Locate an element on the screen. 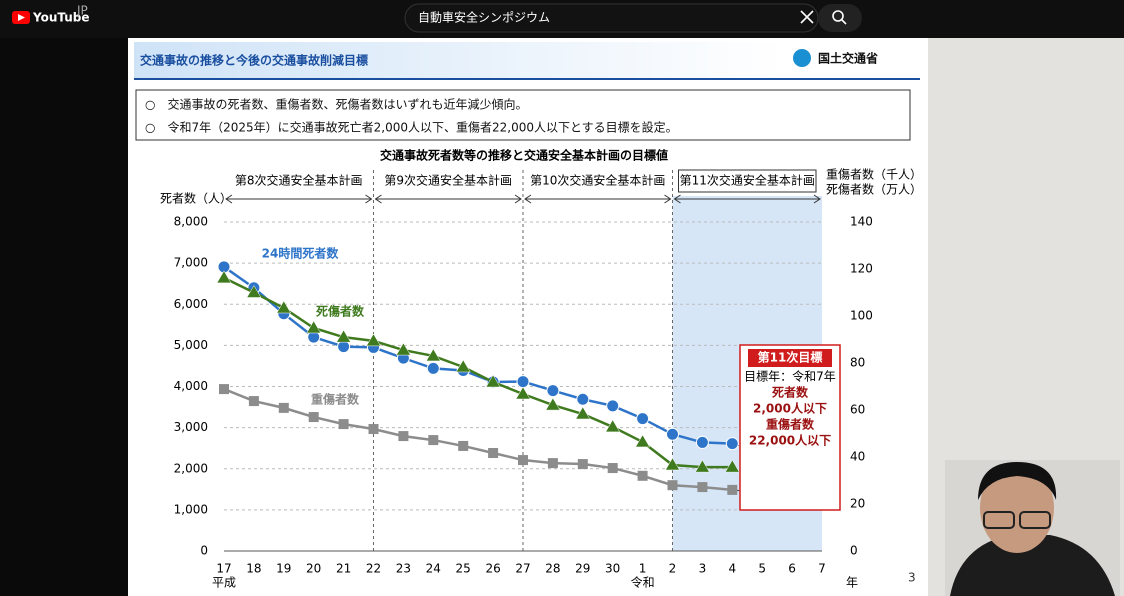 This screenshot has height=596, width=1124. period-box is located at coordinates (747, 181).